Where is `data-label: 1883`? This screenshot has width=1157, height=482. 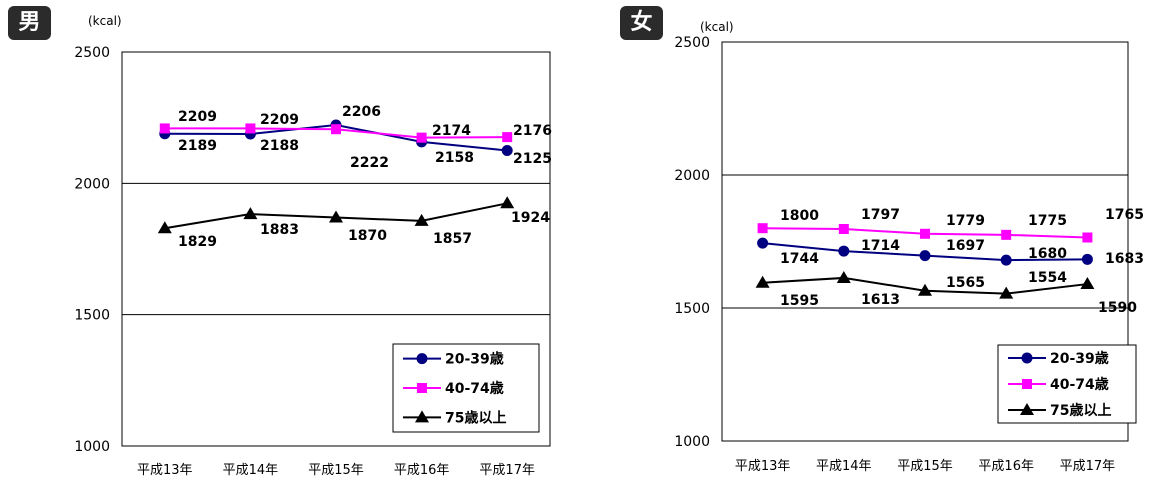 data-label: 1883 is located at coordinates (279, 230).